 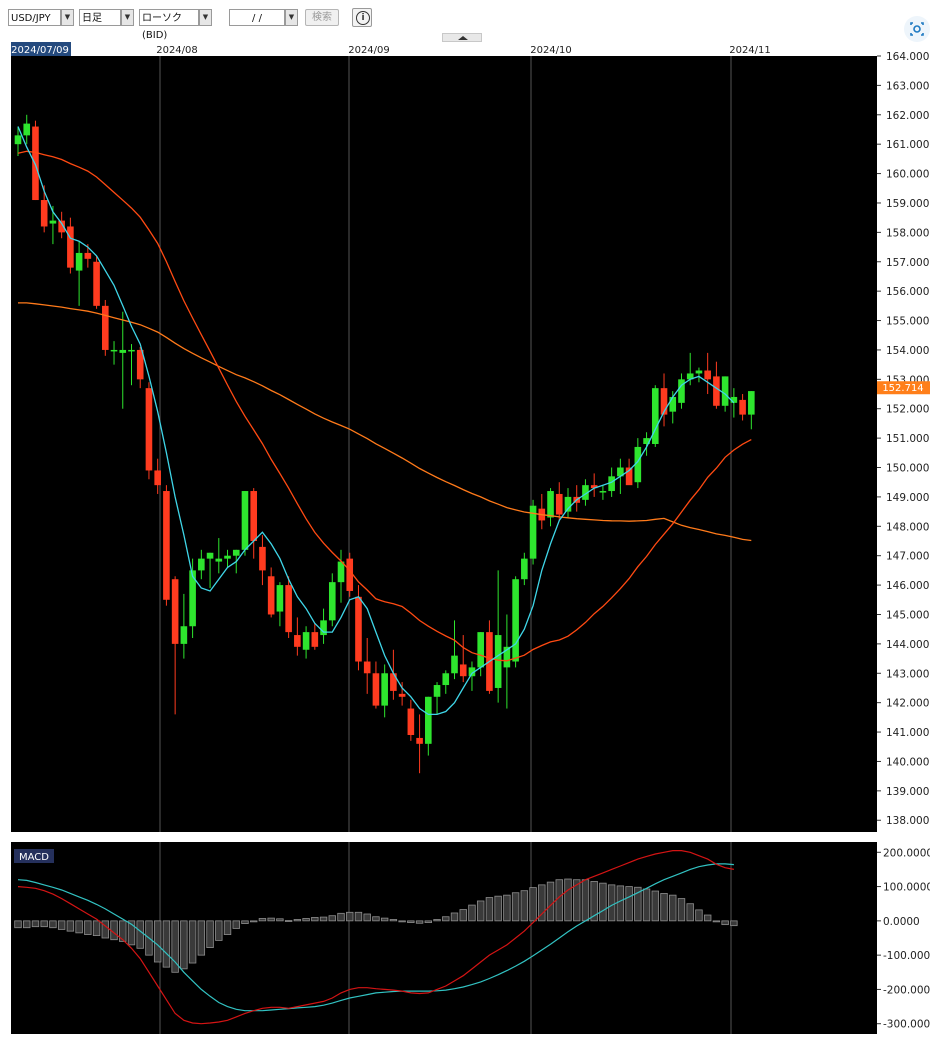 What do you see at coordinates (465, 837) in the screenshot?
I see `panel-divider` at bounding box center [465, 837].